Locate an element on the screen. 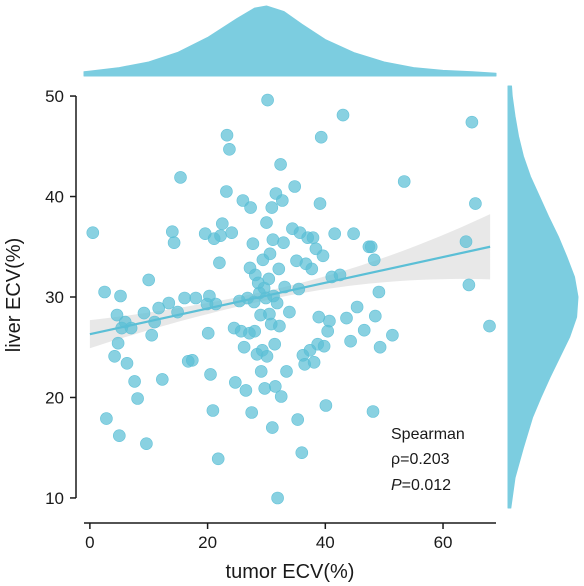  y-ticks: 10 20 30 40 50 is located at coordinates (60, 297).